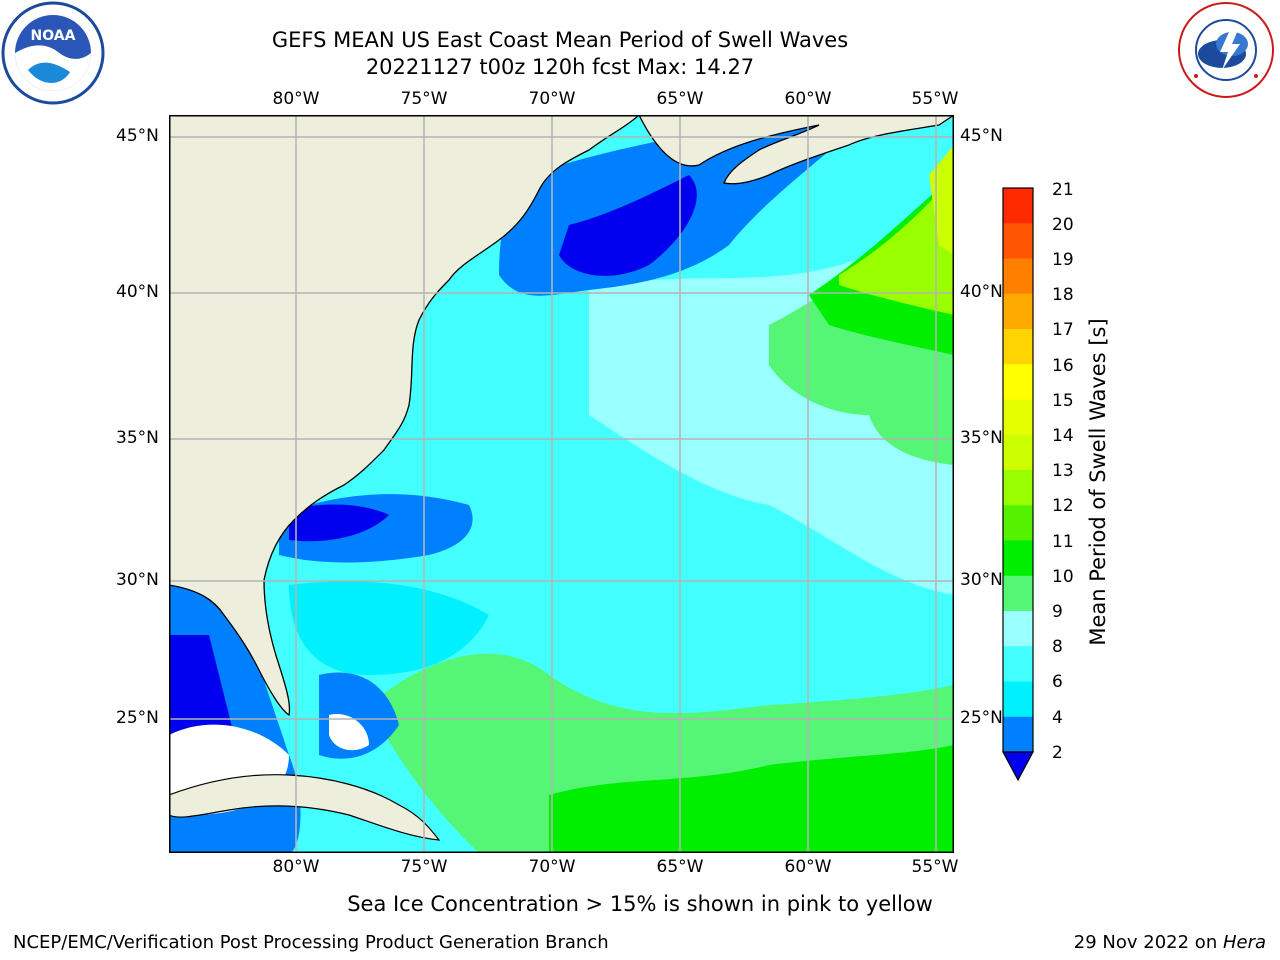 The image size is (1280, 960). I want to click on lon-label-bottom-75w: 75°W, so click(424, 867).